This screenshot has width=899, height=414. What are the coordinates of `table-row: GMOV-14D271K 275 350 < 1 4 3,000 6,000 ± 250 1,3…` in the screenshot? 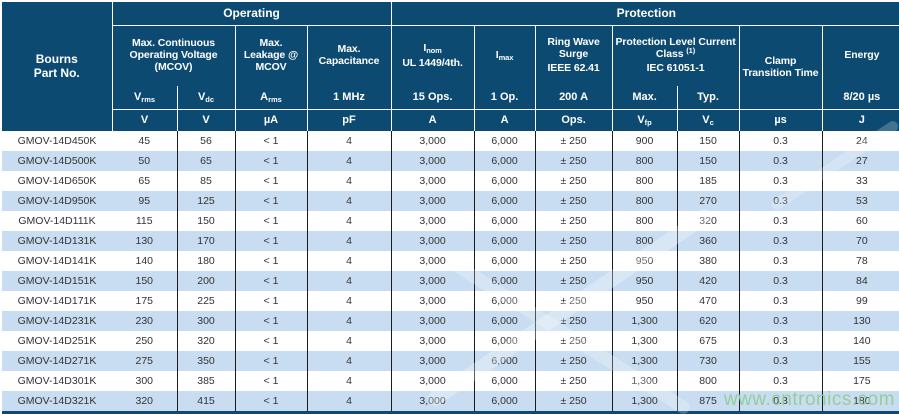 It's located at (450, 361).